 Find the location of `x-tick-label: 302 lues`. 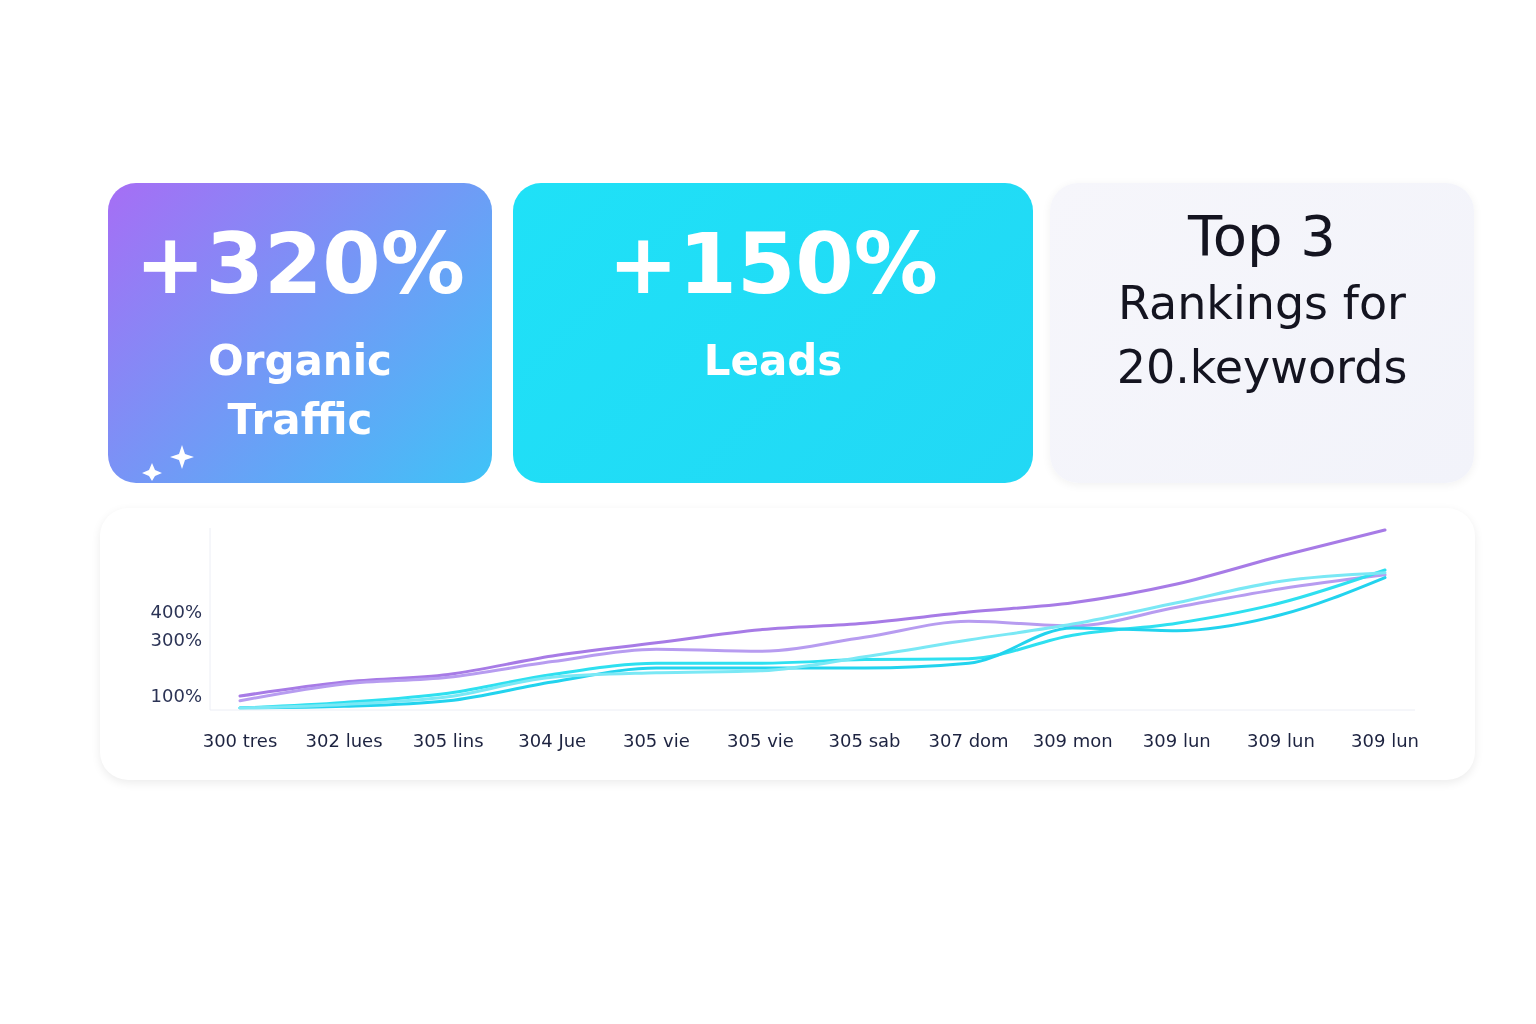

x-tick-label: 302 lues is located at coordinates (344, 740).